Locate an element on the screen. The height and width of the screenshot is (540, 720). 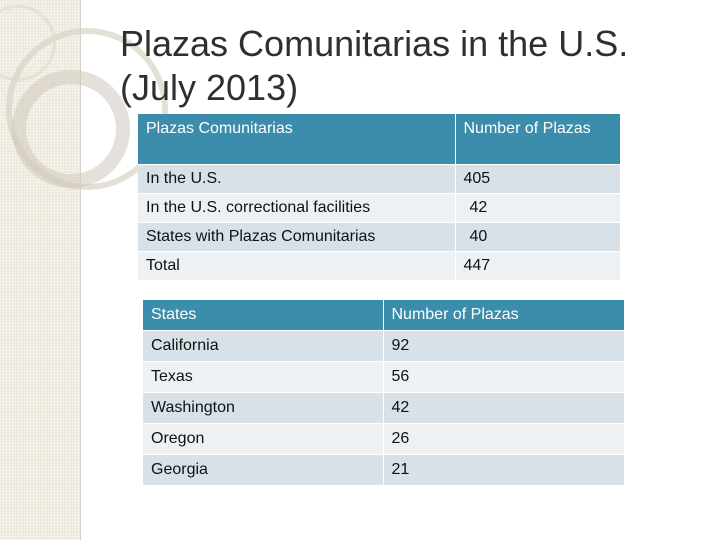
summary-table-header-row: Plazas Comunitarias Number of Plazas is located at coordinates (379, 139).